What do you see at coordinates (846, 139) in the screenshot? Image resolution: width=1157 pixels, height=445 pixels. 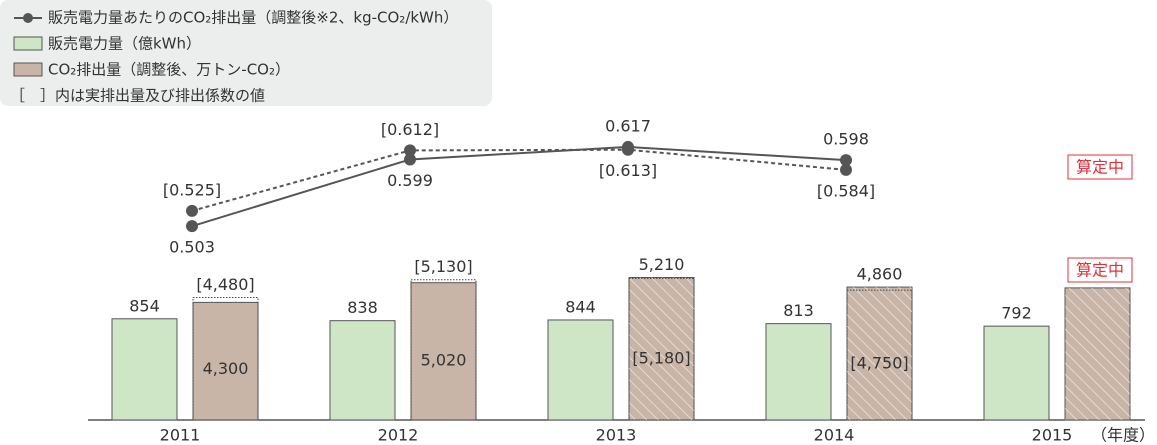 I see `data-label: 0.598` at bounding box center [846, 139].